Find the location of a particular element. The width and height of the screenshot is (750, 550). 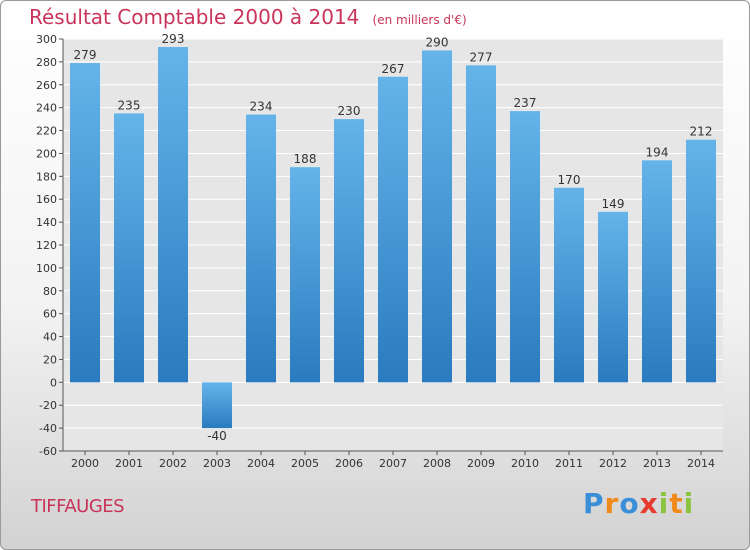

commune-name: TIFFAUGES is located at coordinates (78, 506).